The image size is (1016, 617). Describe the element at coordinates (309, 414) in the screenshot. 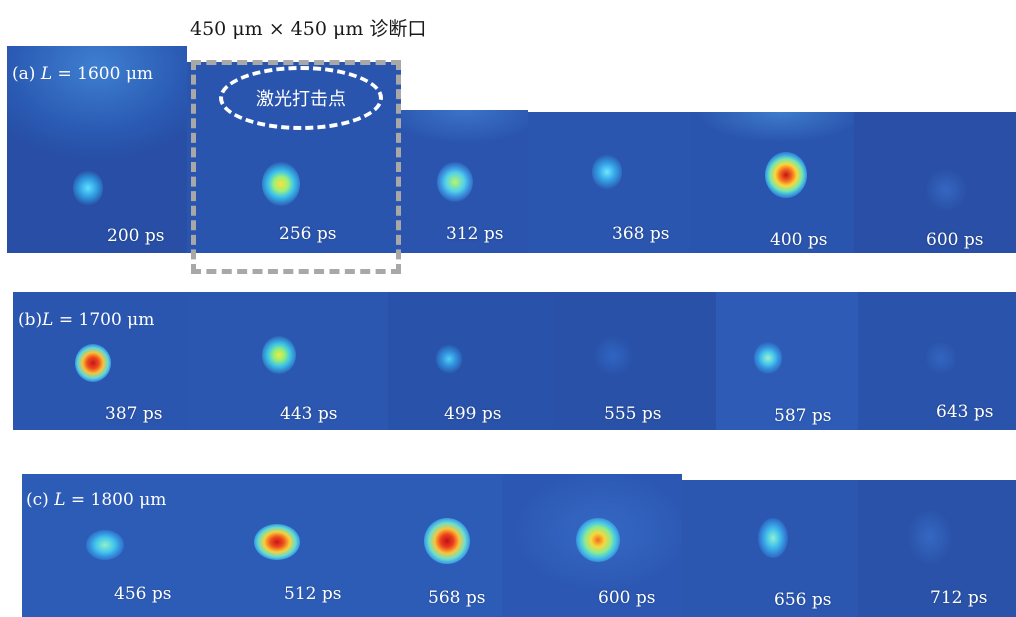

I see `time-label: 443 ps` at that location.